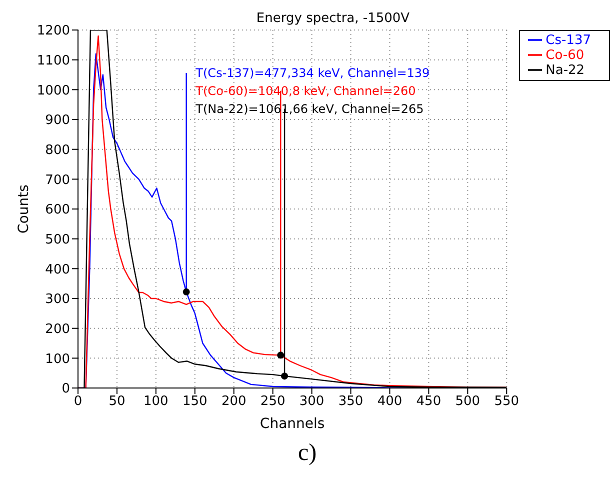 This screenshot has width=611, height=486. I want to click on y-axis-title: Counts, so click(24, 209).